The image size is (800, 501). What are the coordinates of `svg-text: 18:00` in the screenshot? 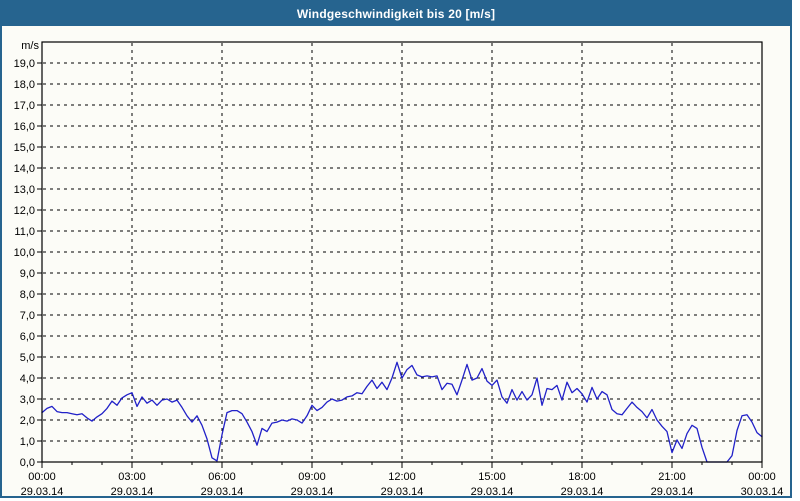 It's located at (582, 477).